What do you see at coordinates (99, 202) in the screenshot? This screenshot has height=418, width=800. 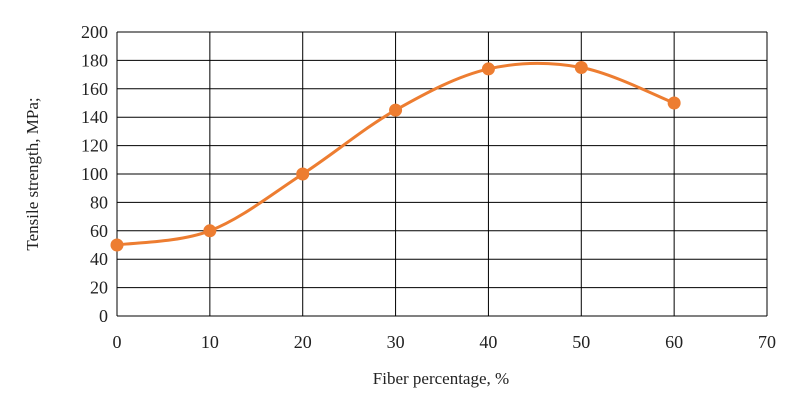 I see `y-tick-label: 80` at bounding box center [99, 202].